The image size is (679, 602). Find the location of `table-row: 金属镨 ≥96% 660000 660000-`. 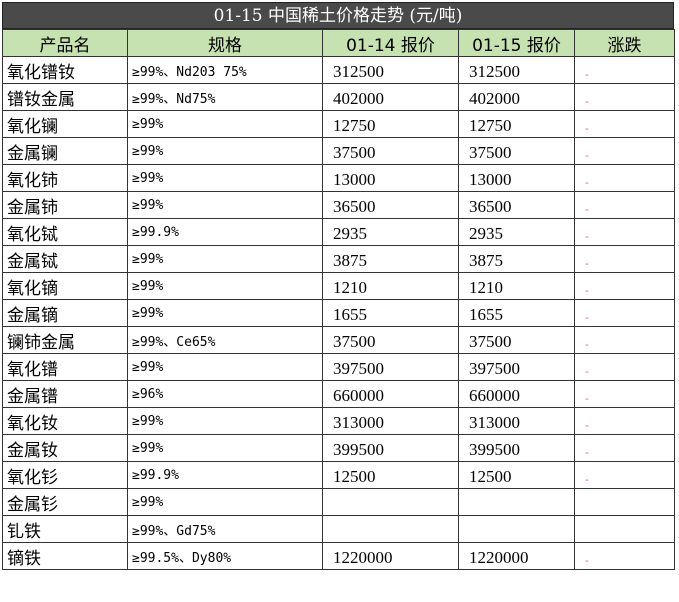

table-row: 金属镨 ≥96% 660000 660000- is located at coordinates (338, 394).